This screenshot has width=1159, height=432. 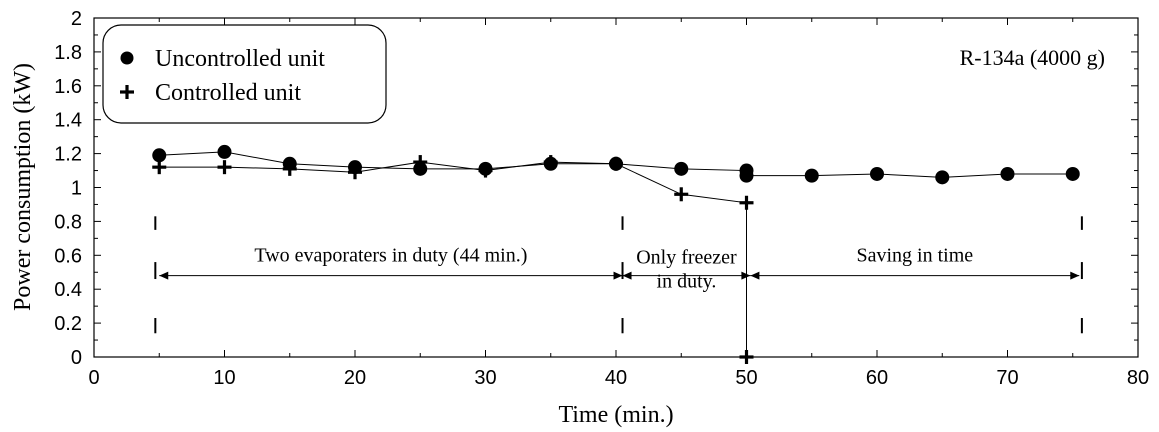 What do you see at coordinates (68, 53) in the screenshot?
I see `y-tick-label: 1.8` at bounding box center [68, 53].